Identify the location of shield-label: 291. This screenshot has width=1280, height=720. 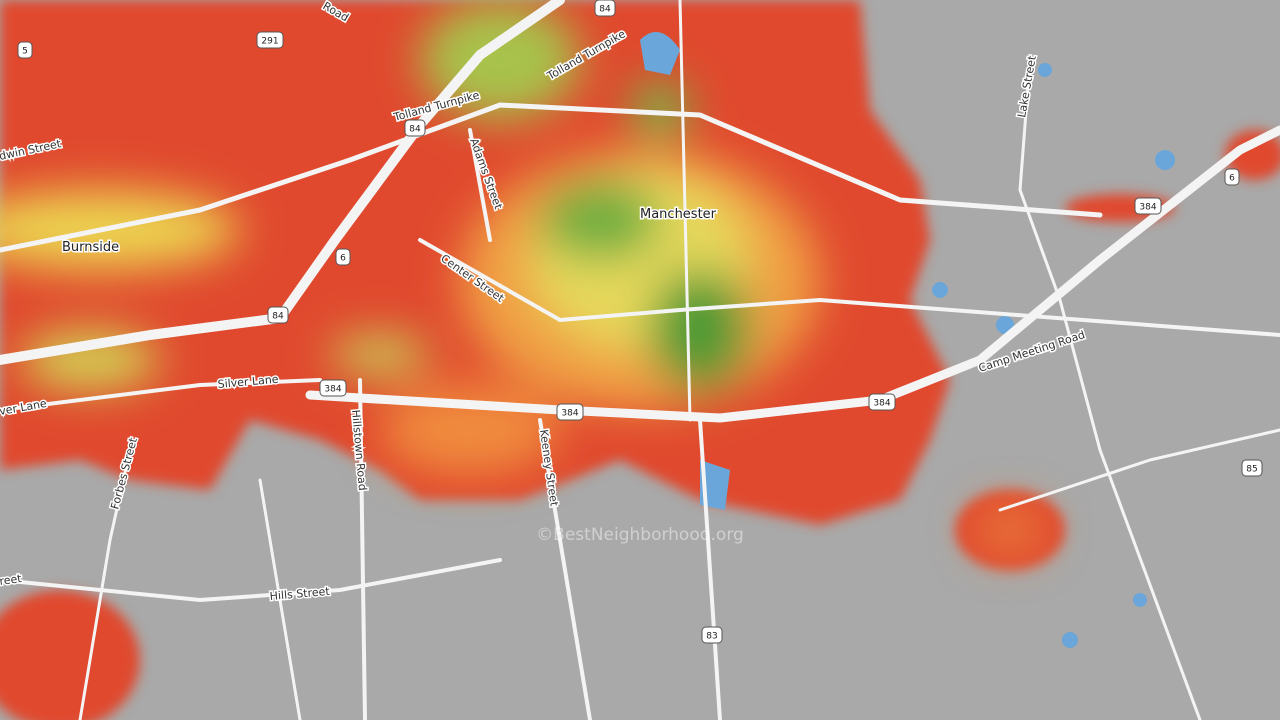
(269, 42).